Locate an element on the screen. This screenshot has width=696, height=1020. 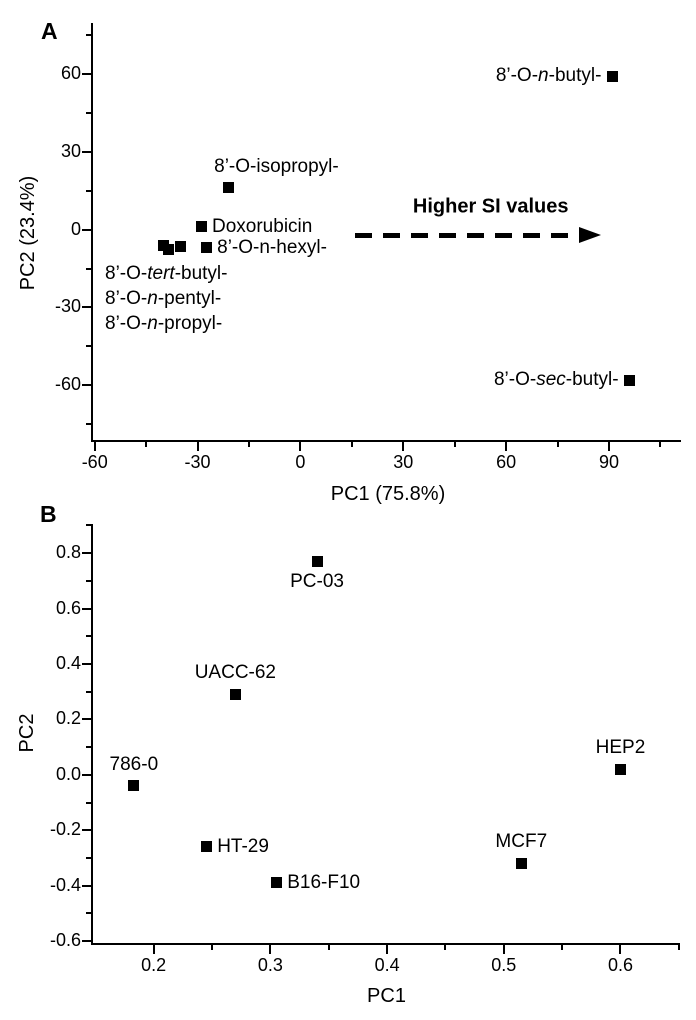
point-label: 786-0 is located at coordinates (134, 765).